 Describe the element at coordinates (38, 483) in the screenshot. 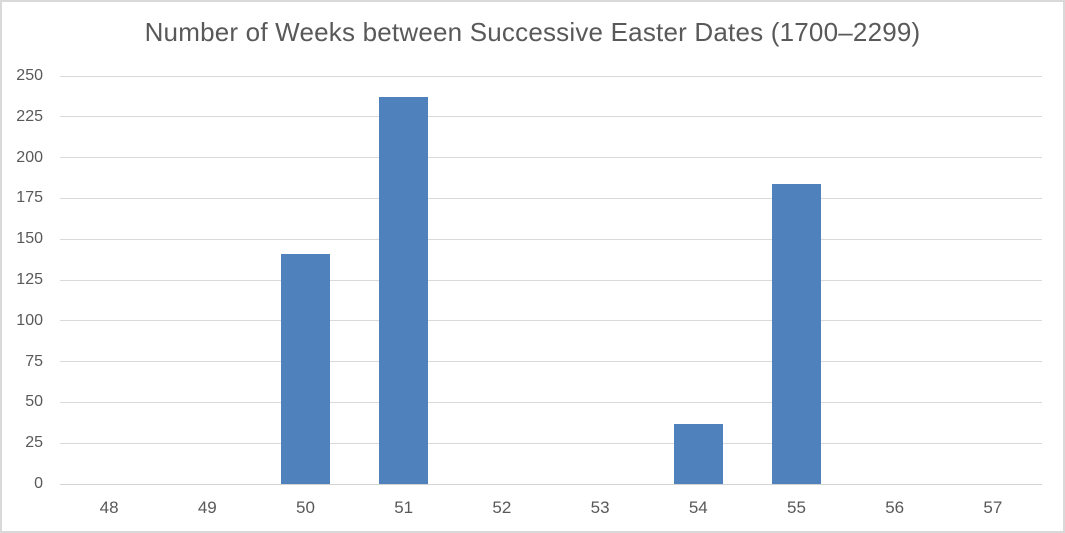

I see `y-tick-label-0: 0` at that location.